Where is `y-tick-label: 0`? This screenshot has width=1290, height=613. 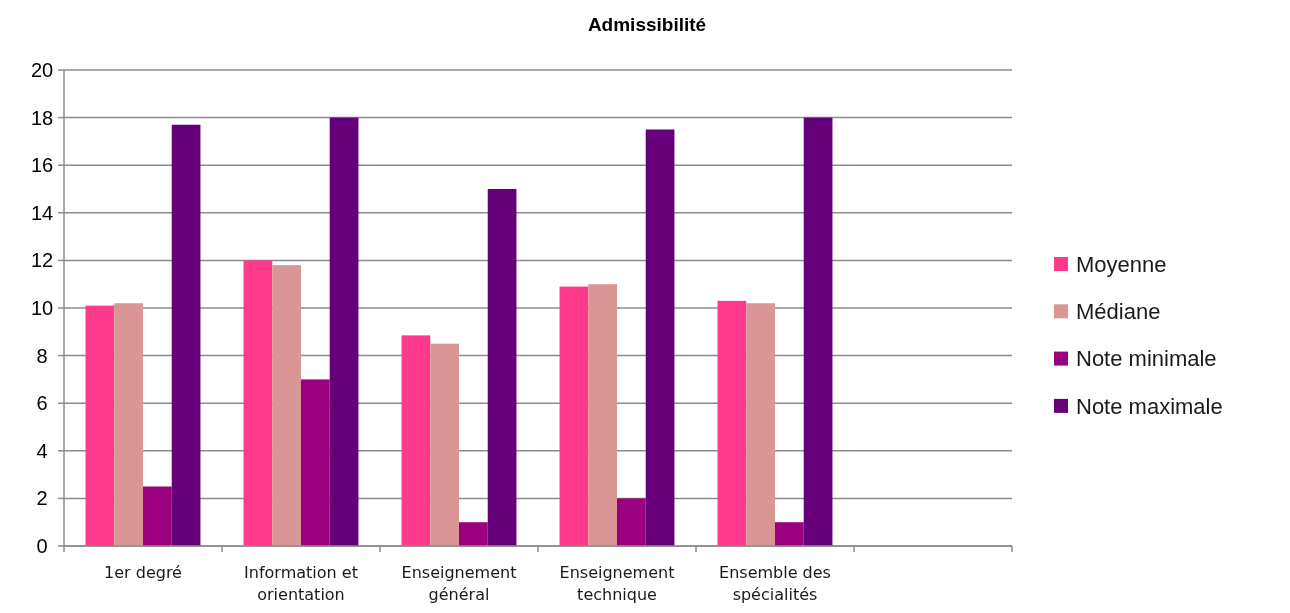
y-tick-label: 0 is located at coordinates (42, 546).